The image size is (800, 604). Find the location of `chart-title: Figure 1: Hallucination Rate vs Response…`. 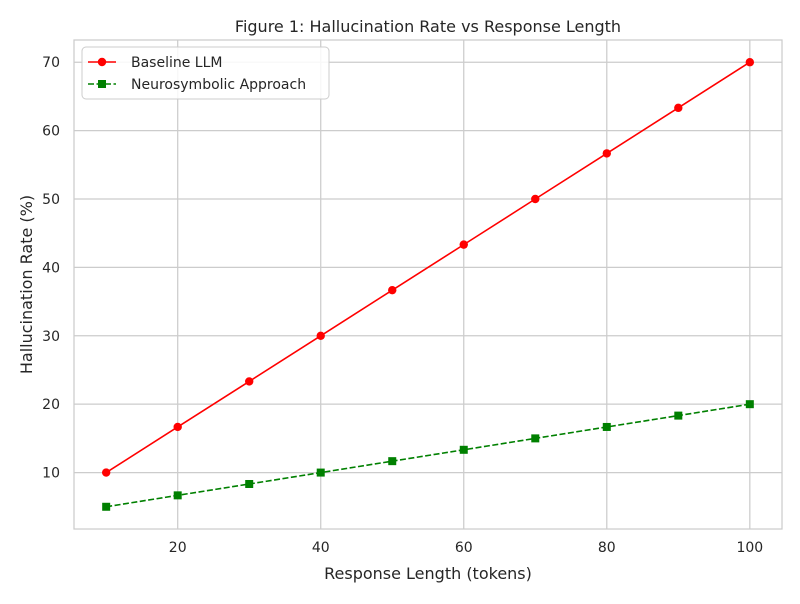

chart-title: Figure 1: Hallucination Rate vs Response… is located at coordinates (428, 26).